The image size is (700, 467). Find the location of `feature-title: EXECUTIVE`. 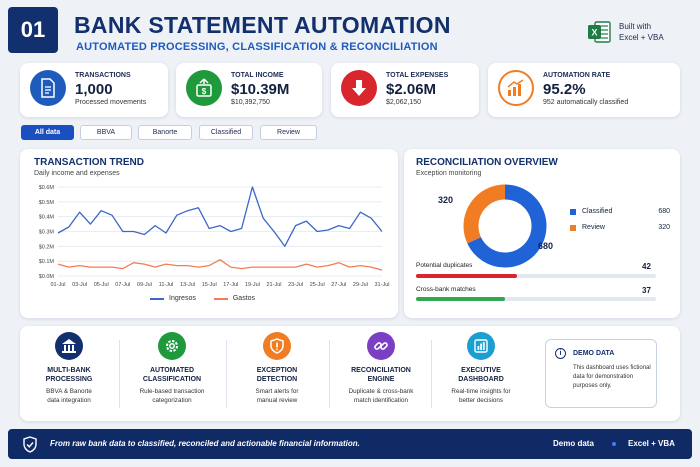

feature-title: EXECUTIVE is located at coordinates (481, 370).